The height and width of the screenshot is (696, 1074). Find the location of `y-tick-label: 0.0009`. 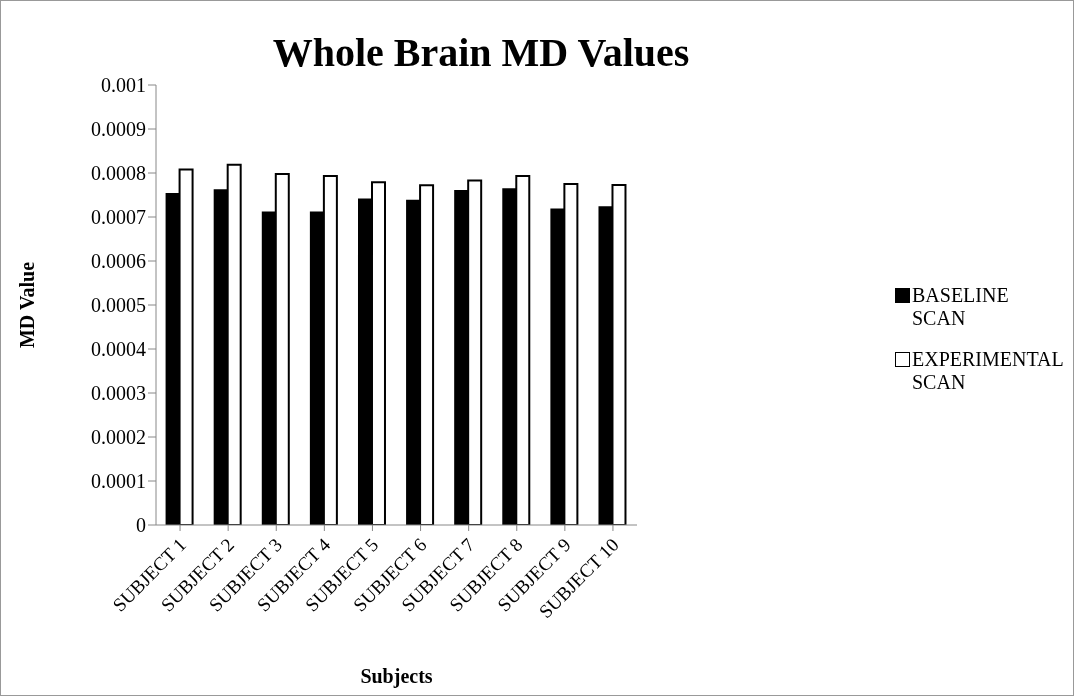

y-tick-label: 0.0009 is located at coordinates (118, 129).